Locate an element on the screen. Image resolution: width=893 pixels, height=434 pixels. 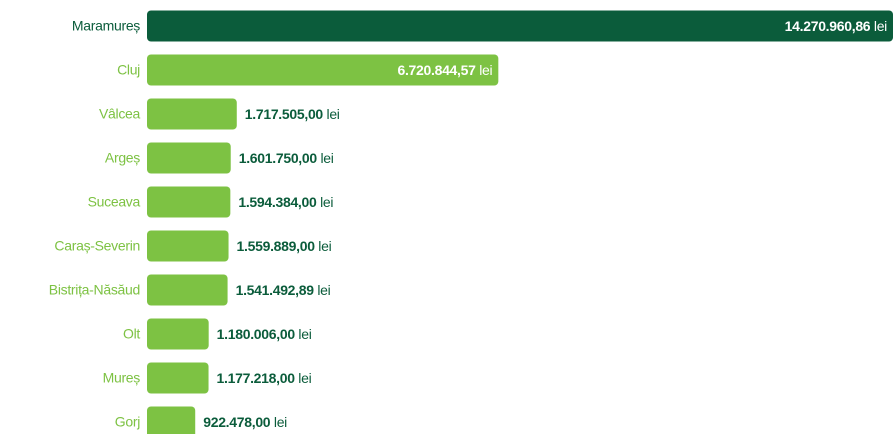
value-label: 14.270.960,86 lei is located at coordinates (836, 26).